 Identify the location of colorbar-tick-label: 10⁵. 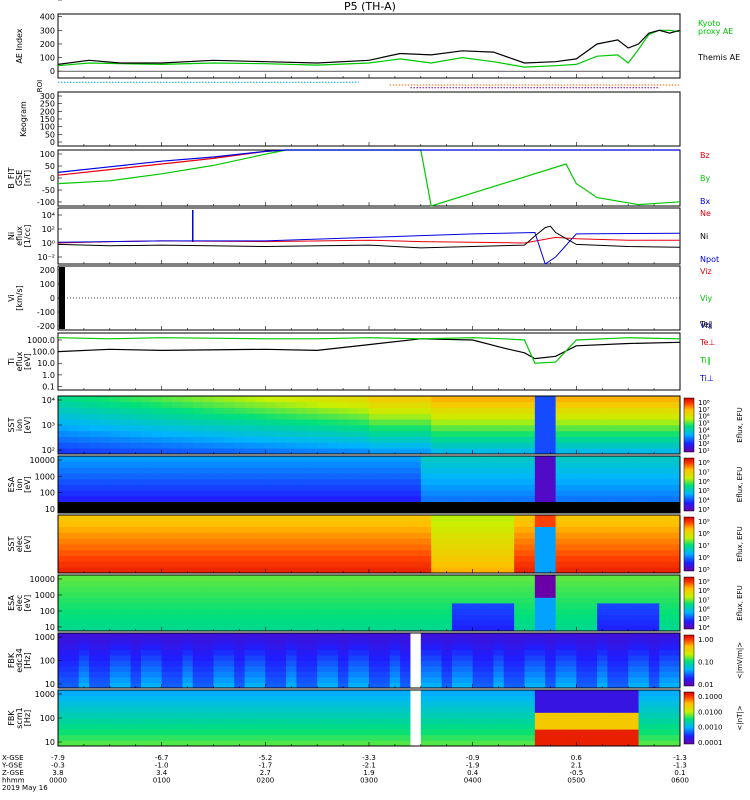
(704, 424).